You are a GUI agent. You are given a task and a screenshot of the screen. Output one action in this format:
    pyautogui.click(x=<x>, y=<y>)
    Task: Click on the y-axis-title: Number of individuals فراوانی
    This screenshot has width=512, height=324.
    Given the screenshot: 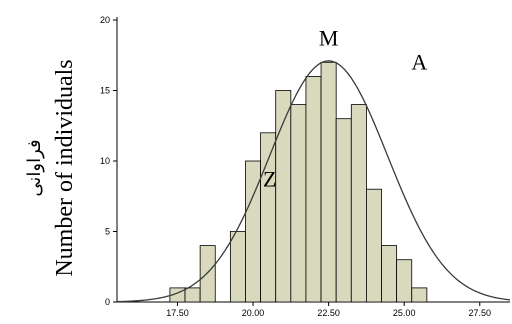 What is the action you would take?
    pyautogui.click(x=51, y=167)
    